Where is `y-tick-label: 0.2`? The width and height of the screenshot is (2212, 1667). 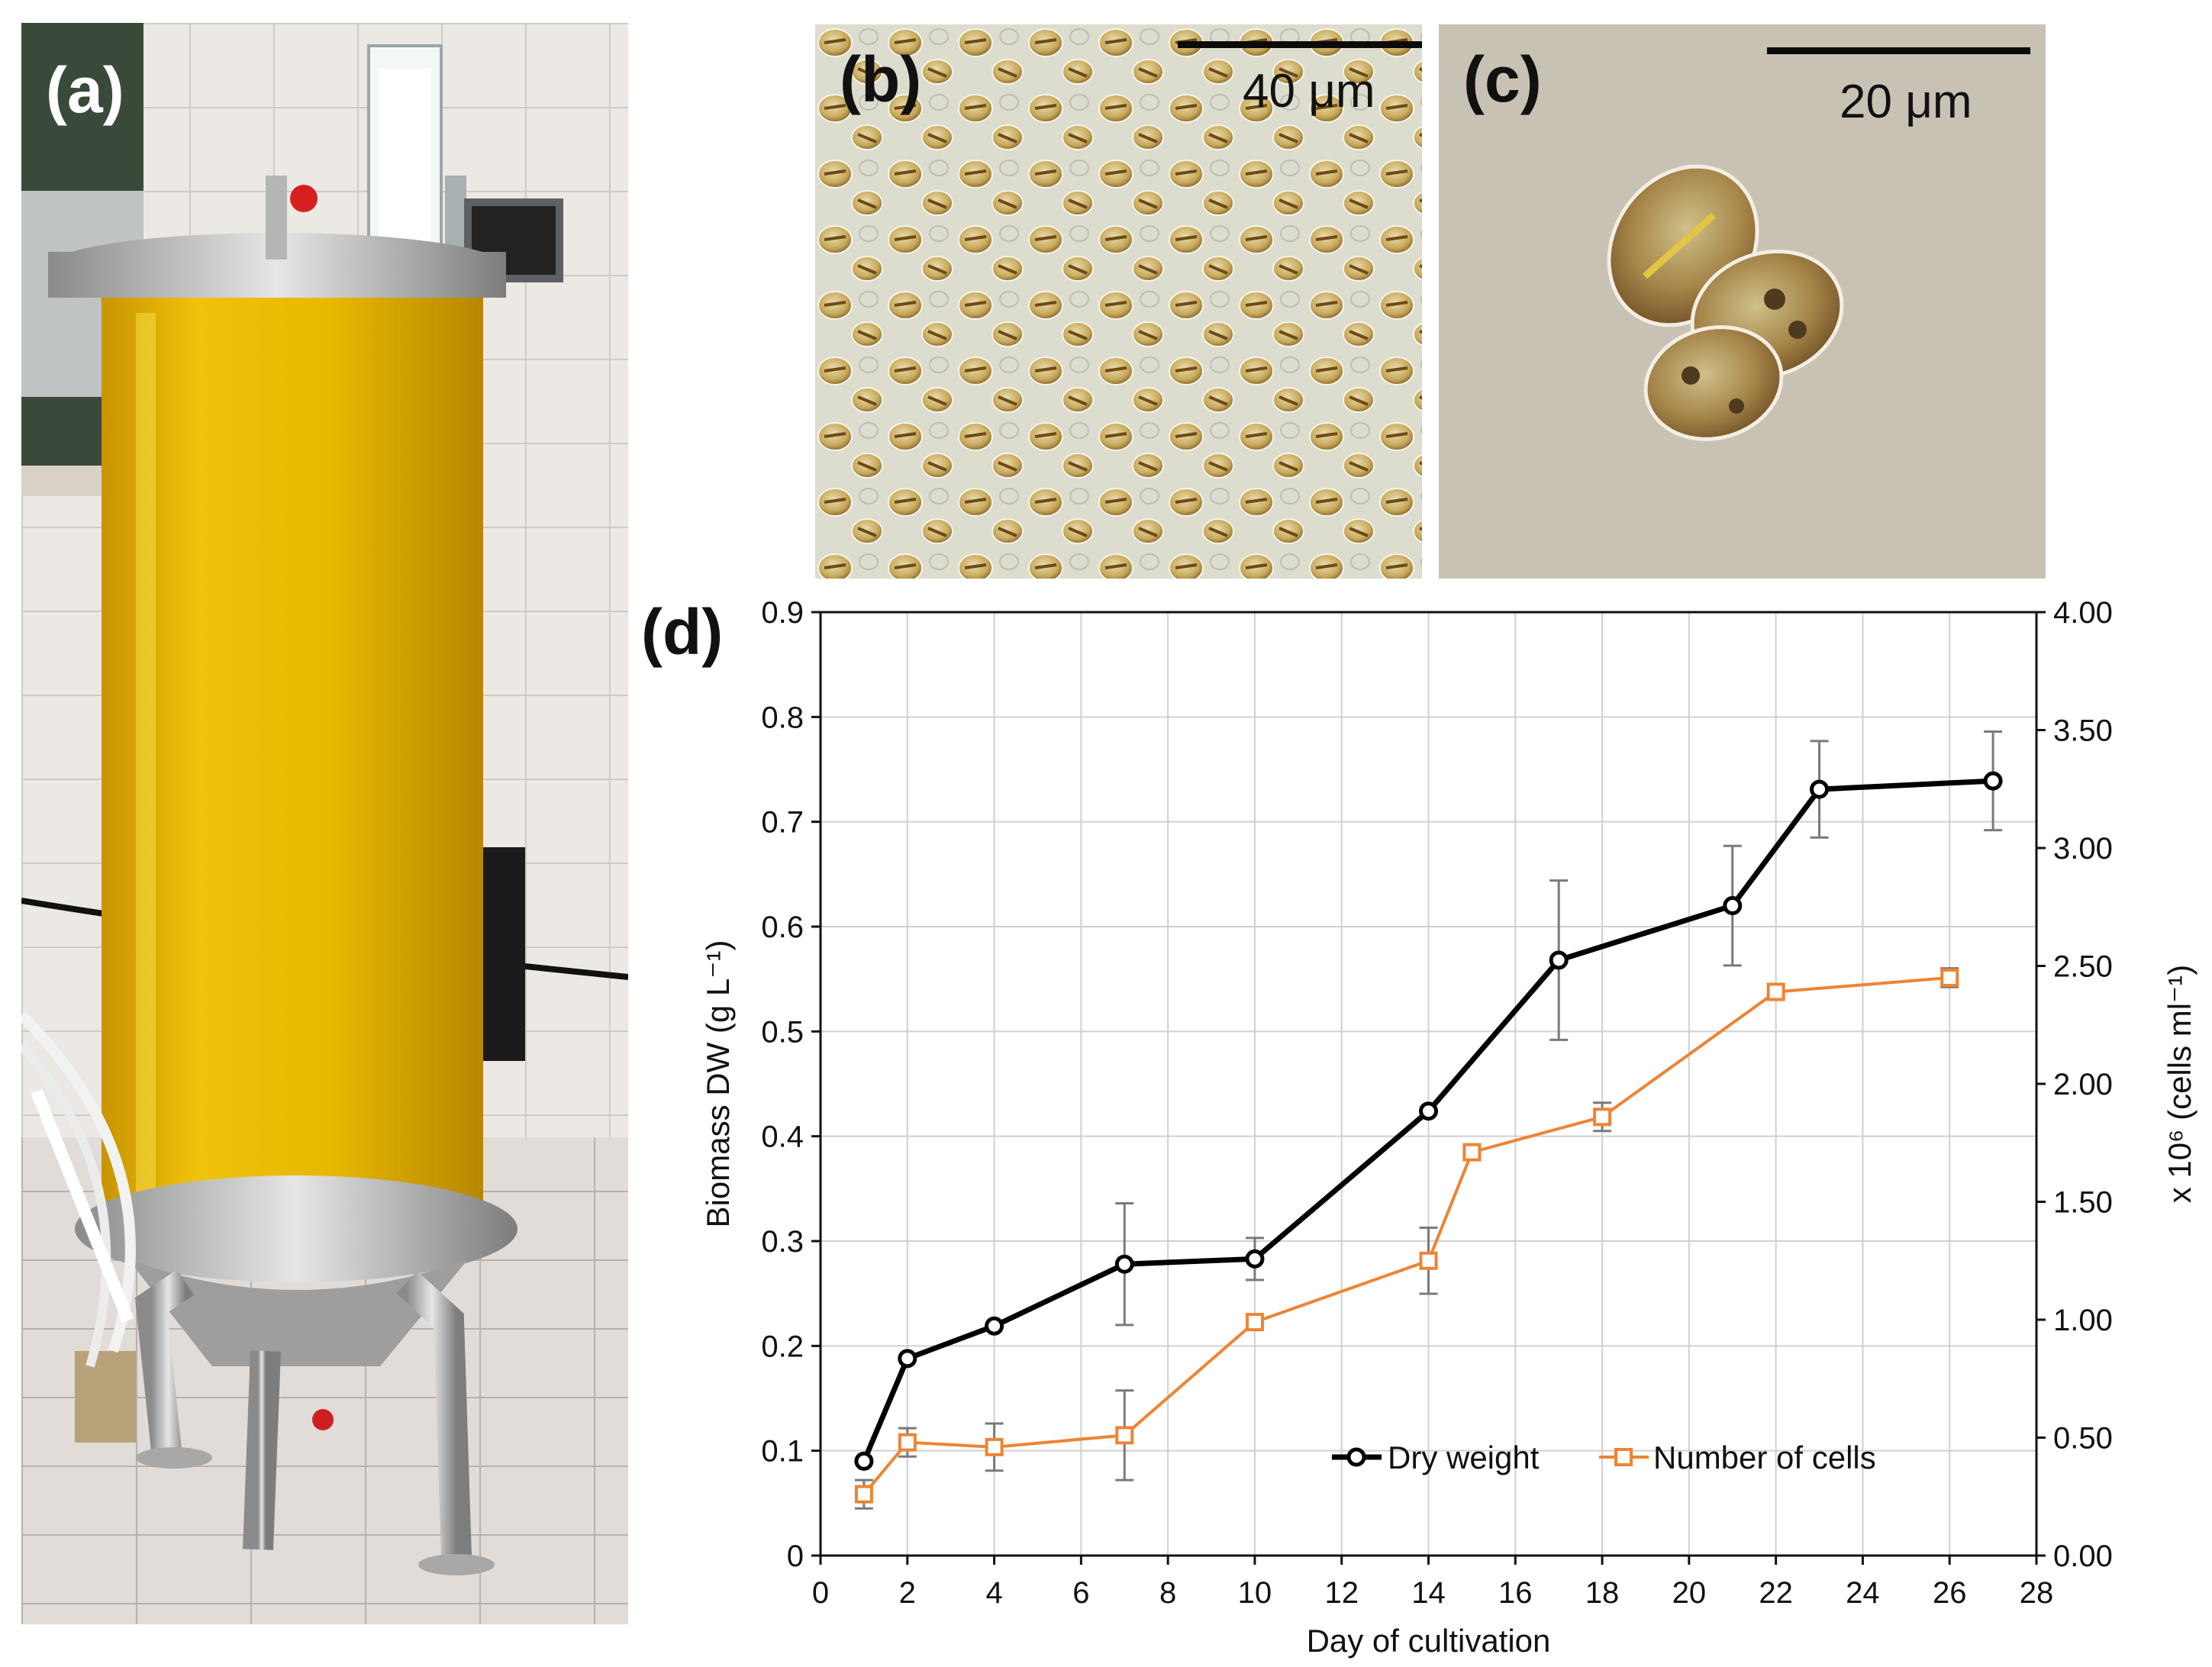
y-tick-label: 0.2 is located at coordinates (782, 1346).